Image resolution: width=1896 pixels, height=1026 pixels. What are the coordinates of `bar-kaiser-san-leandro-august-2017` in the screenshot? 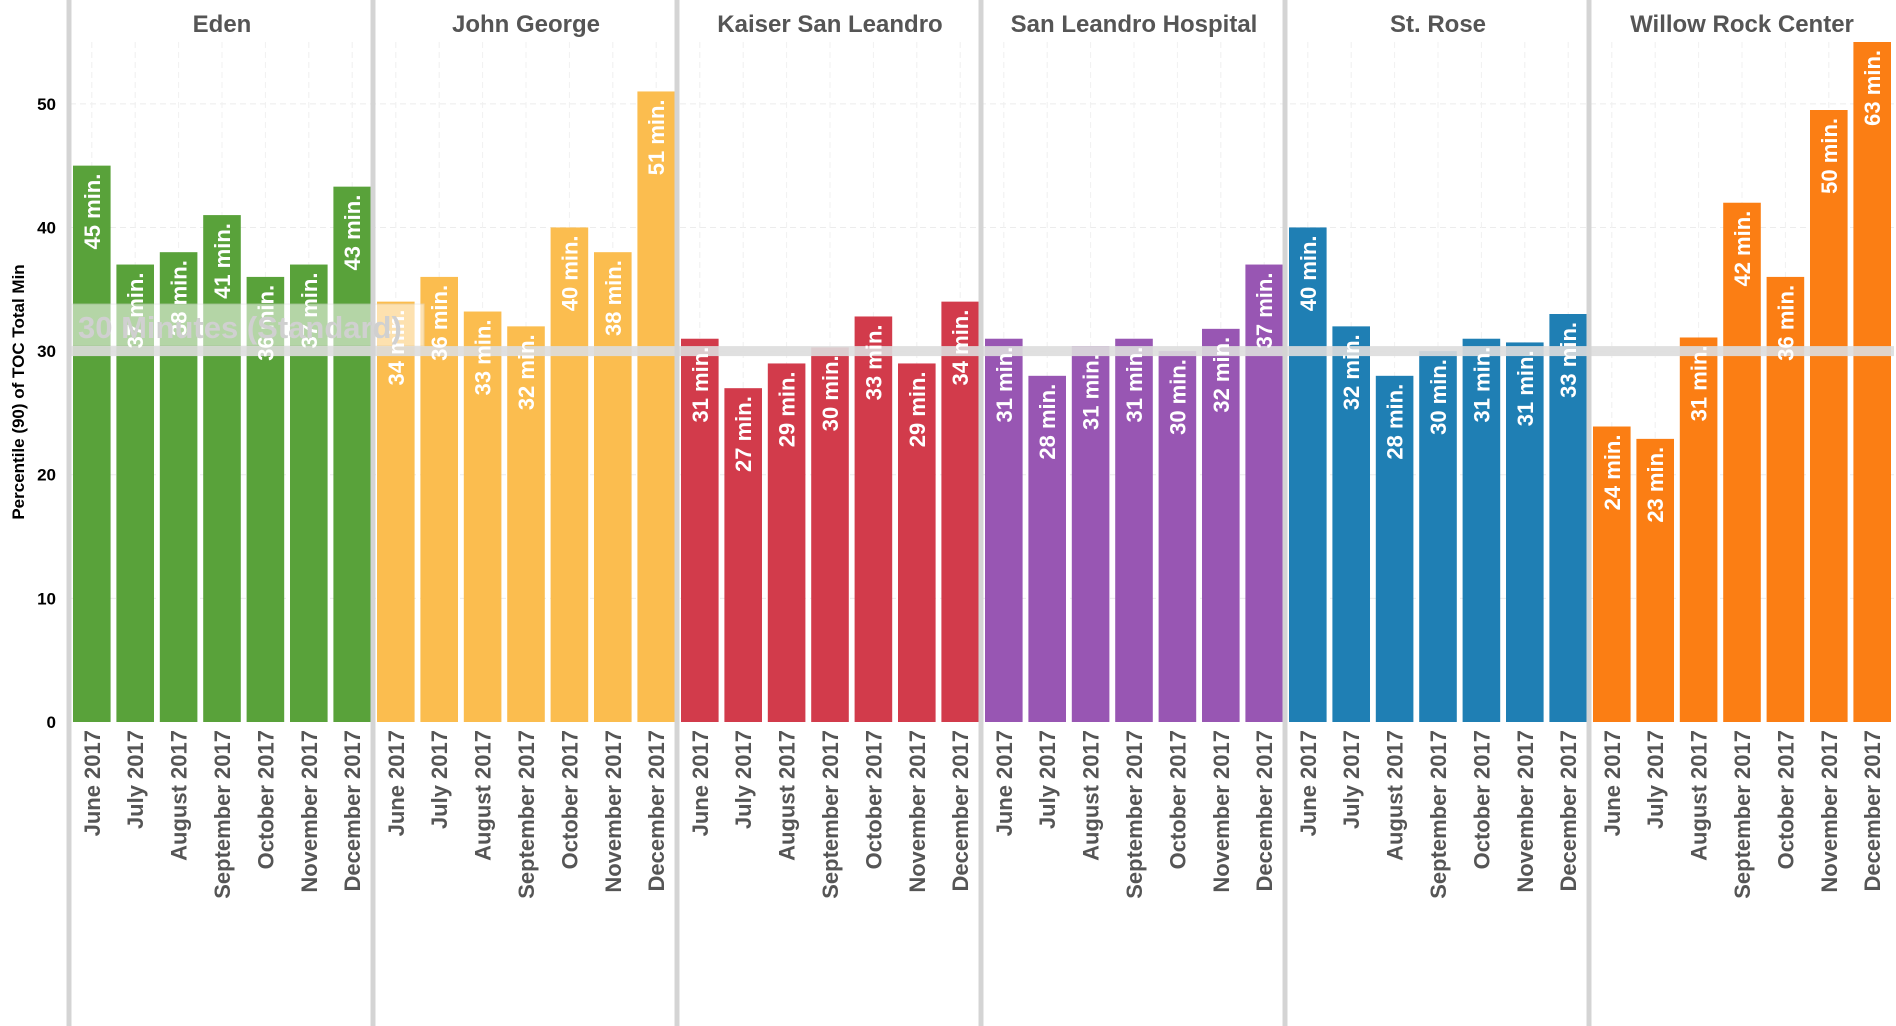 It's located at (786, 542).